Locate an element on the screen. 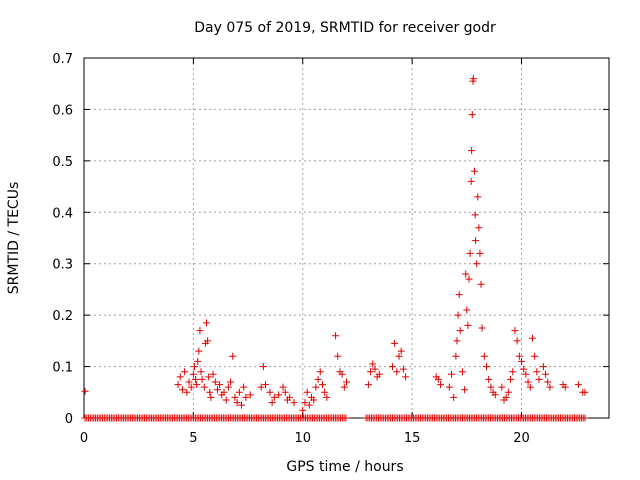  y-tick-label: 0.3 is located at coordinates (62, 265).